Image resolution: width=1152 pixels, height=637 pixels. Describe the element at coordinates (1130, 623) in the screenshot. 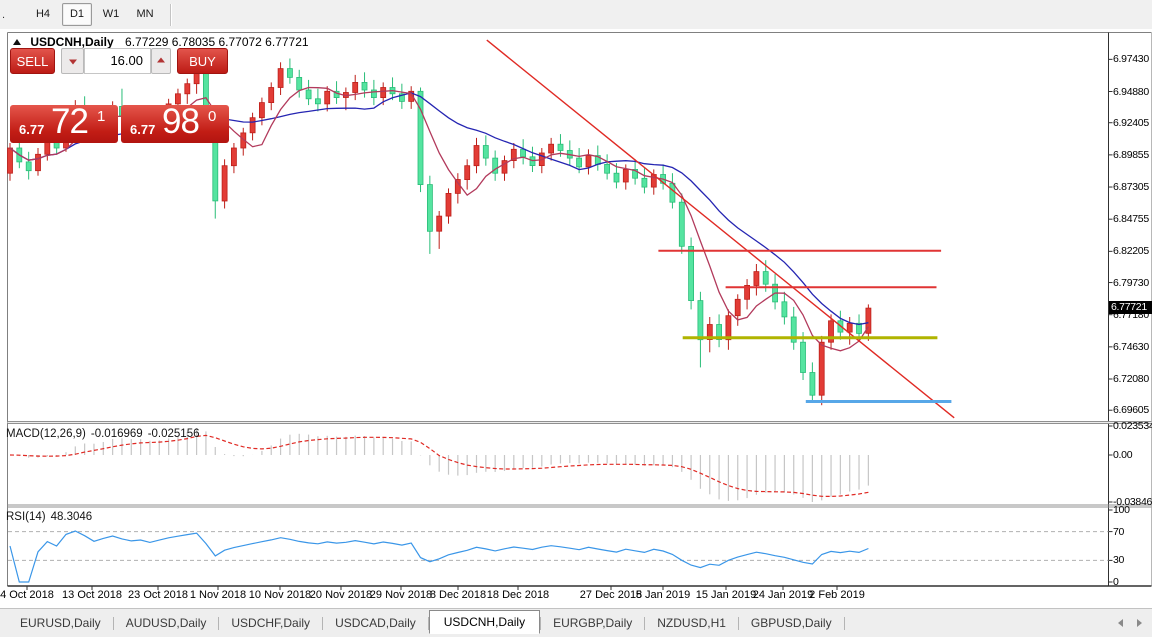

I see `tab-scroll-arrows` at that location.